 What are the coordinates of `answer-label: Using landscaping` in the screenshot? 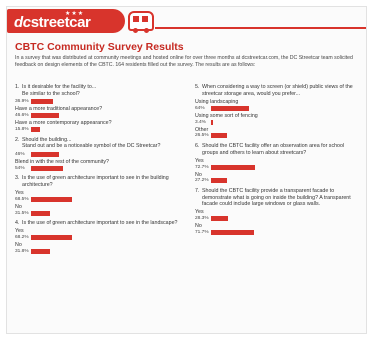 It's located at (217, 101).